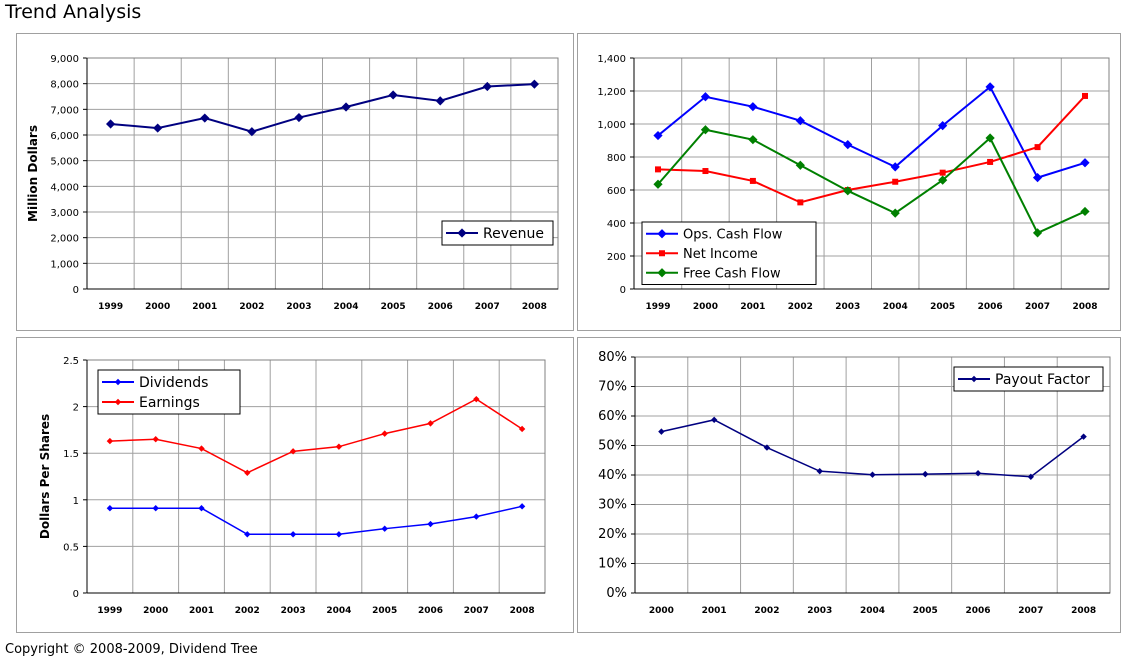 The image size is (1129, 663). What do you see at coordinates (64, 213) in the screenshot?
I see `y-tick-label: 3,000` at bounding box center [64, 213].